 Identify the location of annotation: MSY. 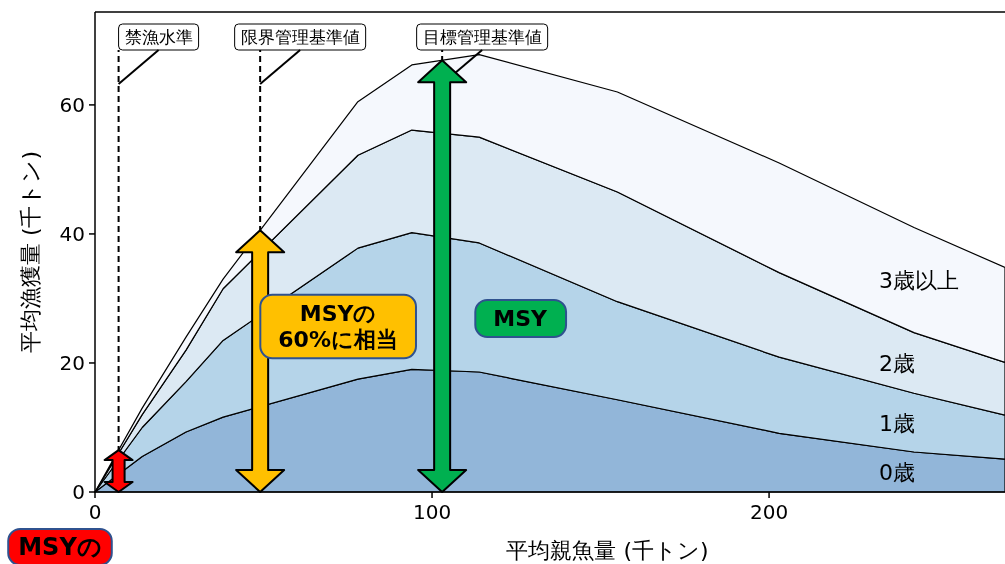
(521, 318).